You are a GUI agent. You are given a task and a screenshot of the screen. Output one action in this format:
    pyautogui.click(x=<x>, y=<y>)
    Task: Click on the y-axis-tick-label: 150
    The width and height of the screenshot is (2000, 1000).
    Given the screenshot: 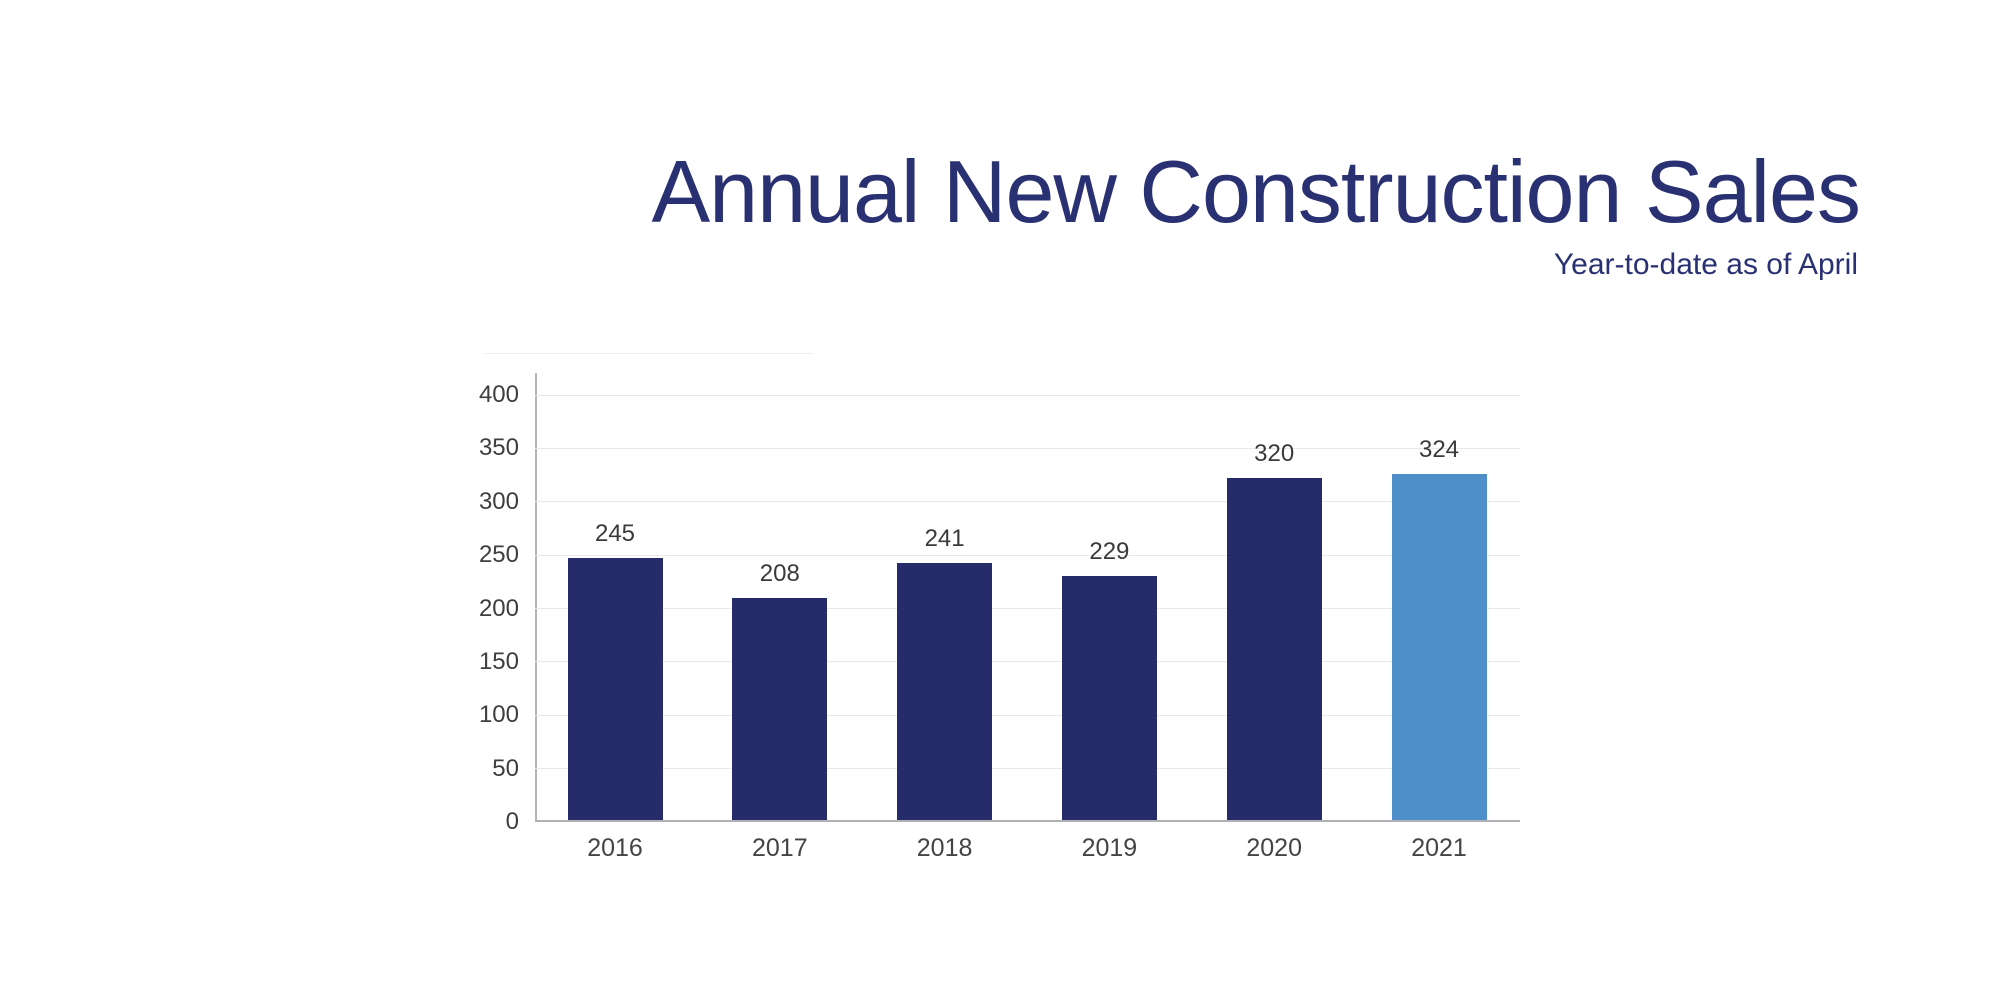 What is the action you would take?
    pyautogui.click(x=498, y=661)
    